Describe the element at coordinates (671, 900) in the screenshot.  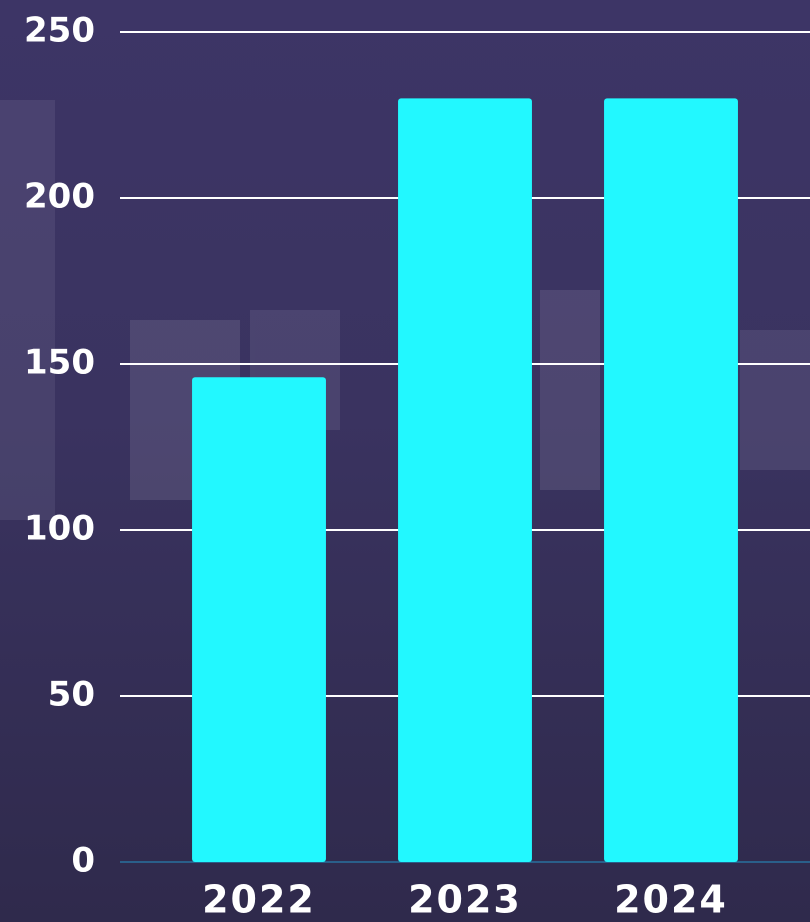
I see `x-tick-label: 2024` at that location.